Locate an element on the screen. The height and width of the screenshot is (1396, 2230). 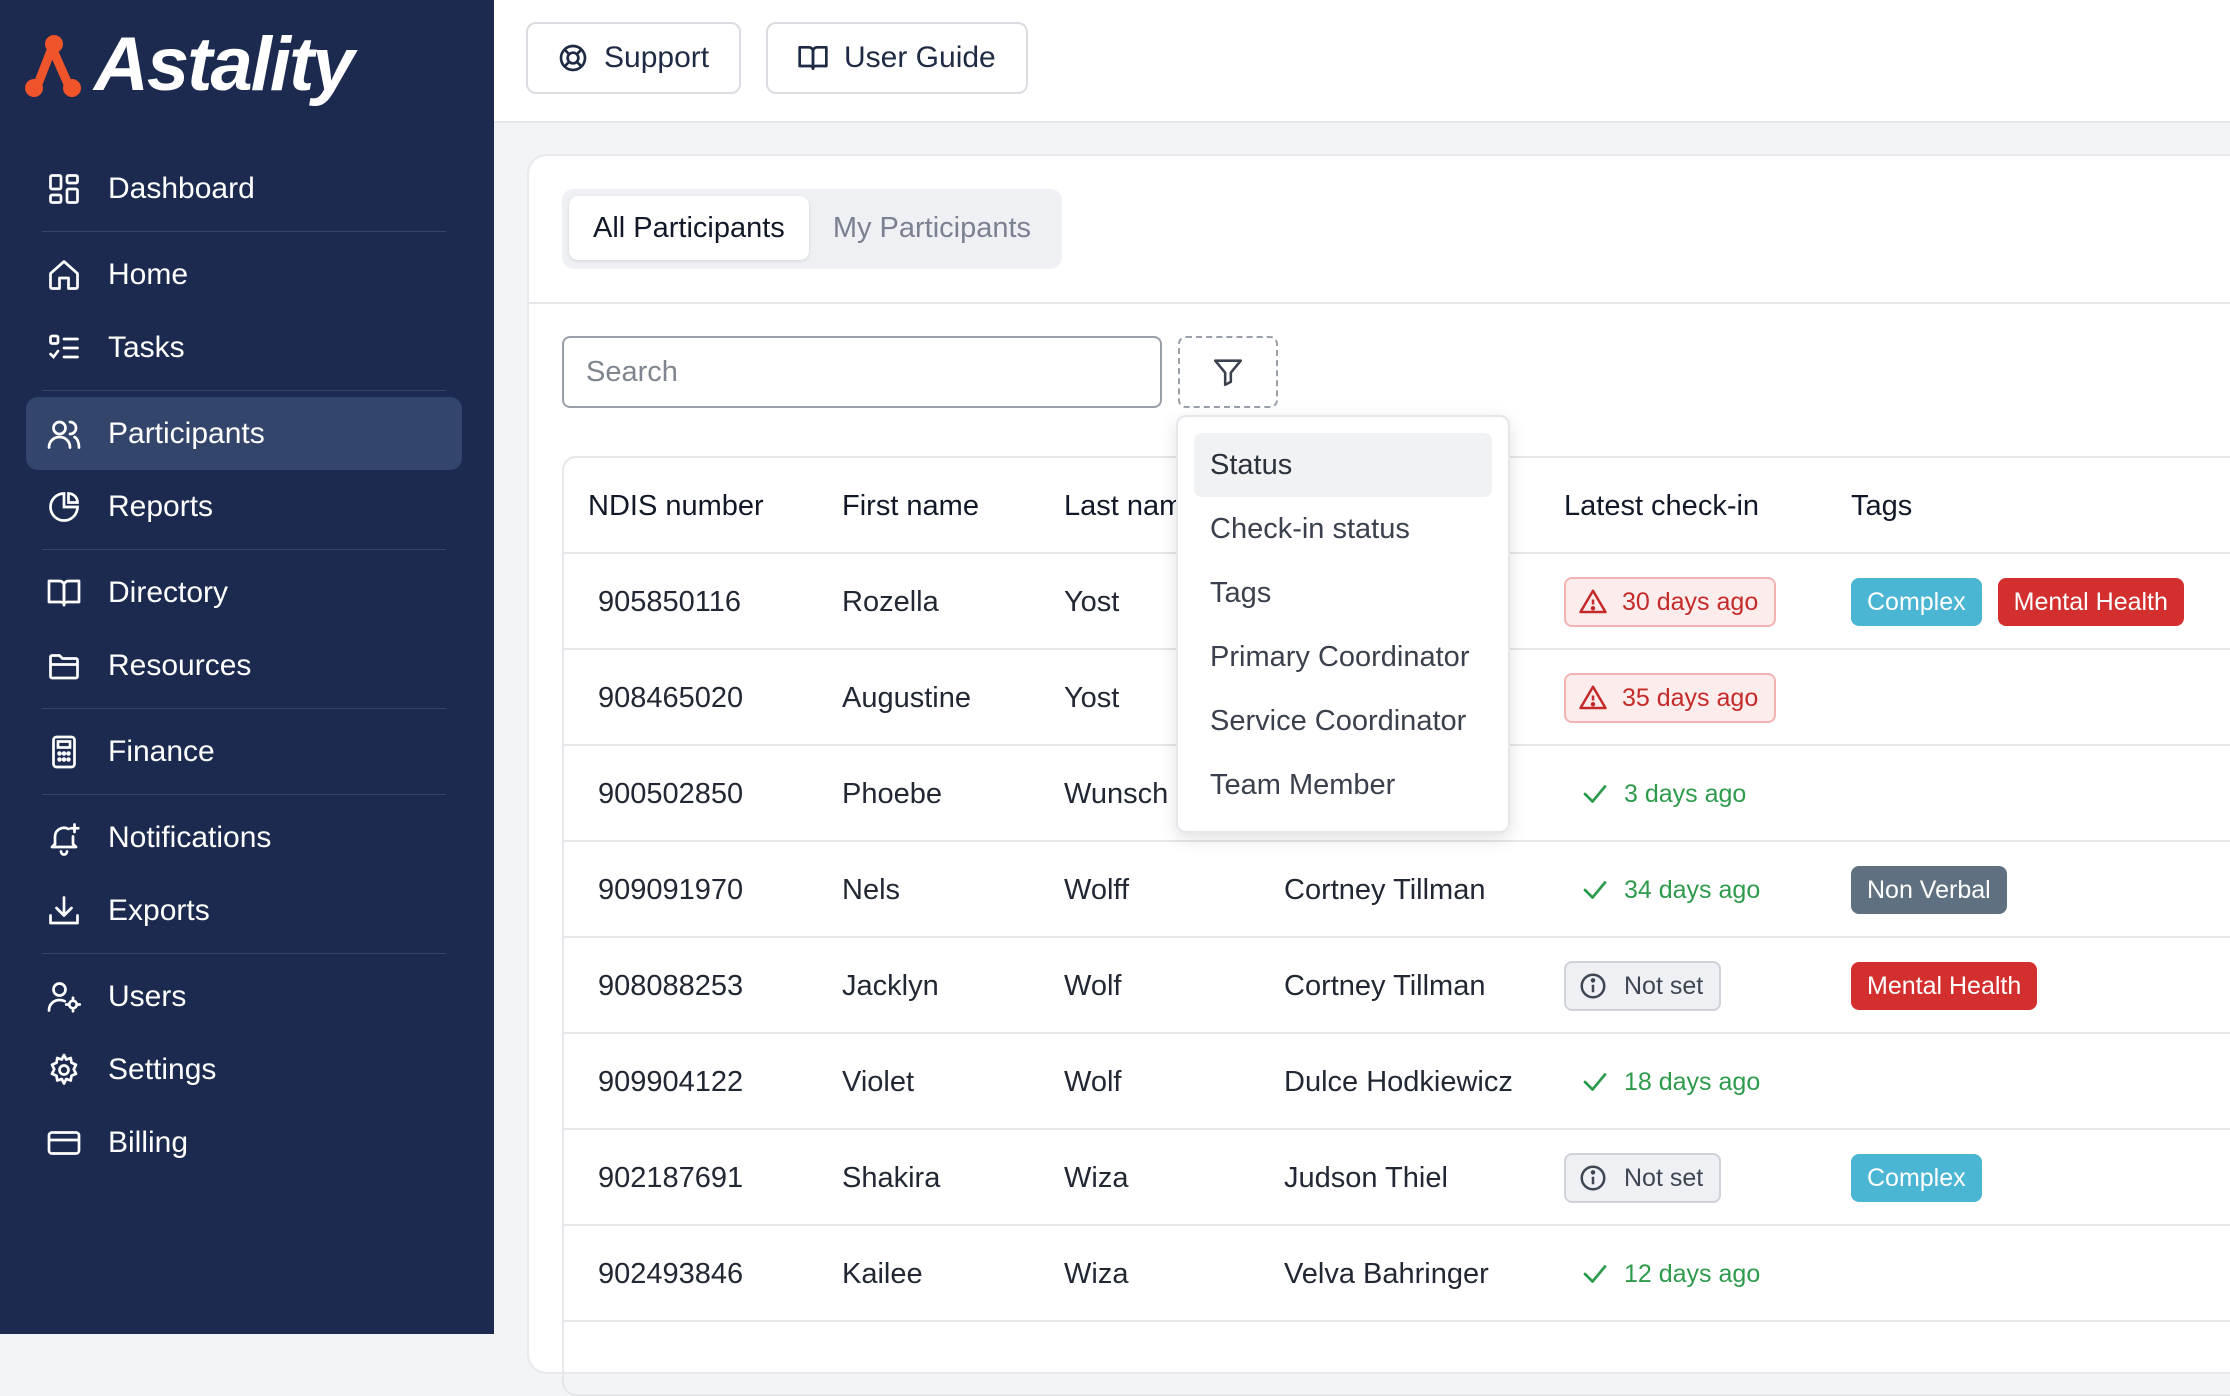
sidebar-item-label: Resources is located at coordinates (180, 665).